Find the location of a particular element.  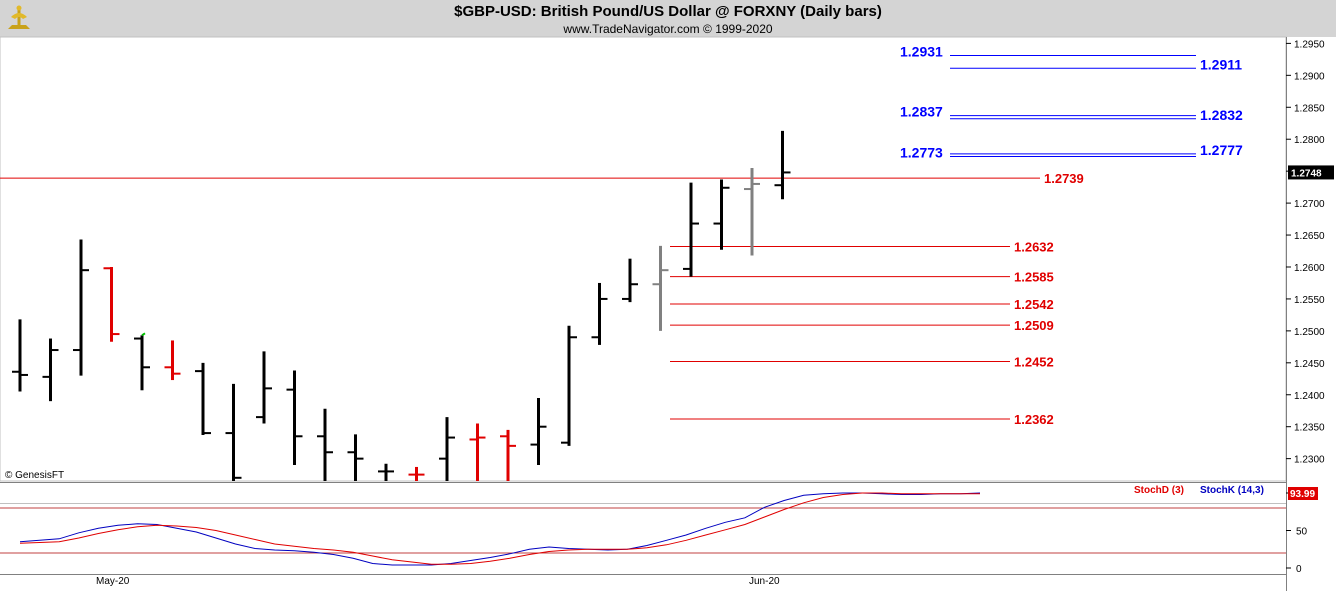

level-label: 1.2509 is located at coordinates (1034, 325).